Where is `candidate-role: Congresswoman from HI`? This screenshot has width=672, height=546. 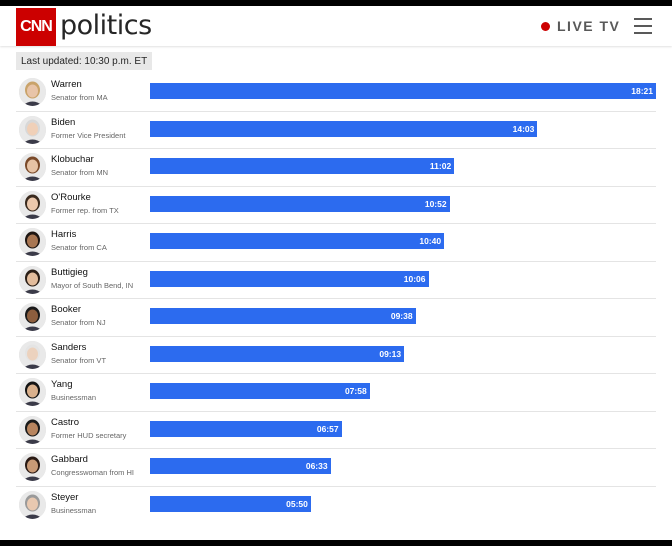 candidate-role: Congresswoman from HI is located at coordinates (92, 472).